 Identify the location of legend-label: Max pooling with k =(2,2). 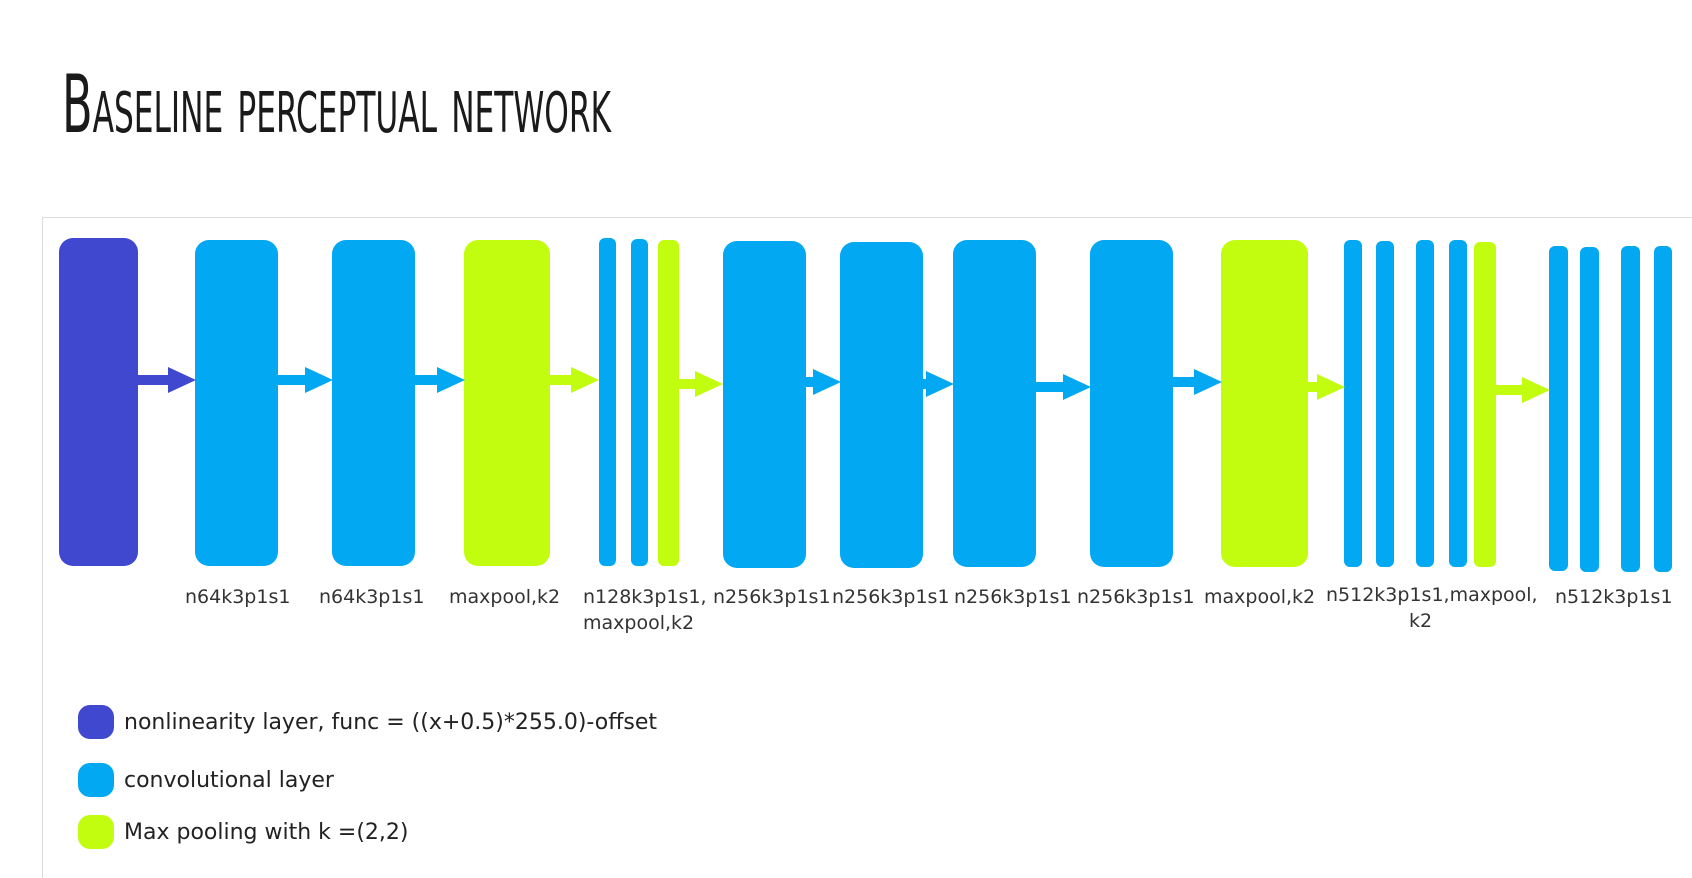
(266, 832).